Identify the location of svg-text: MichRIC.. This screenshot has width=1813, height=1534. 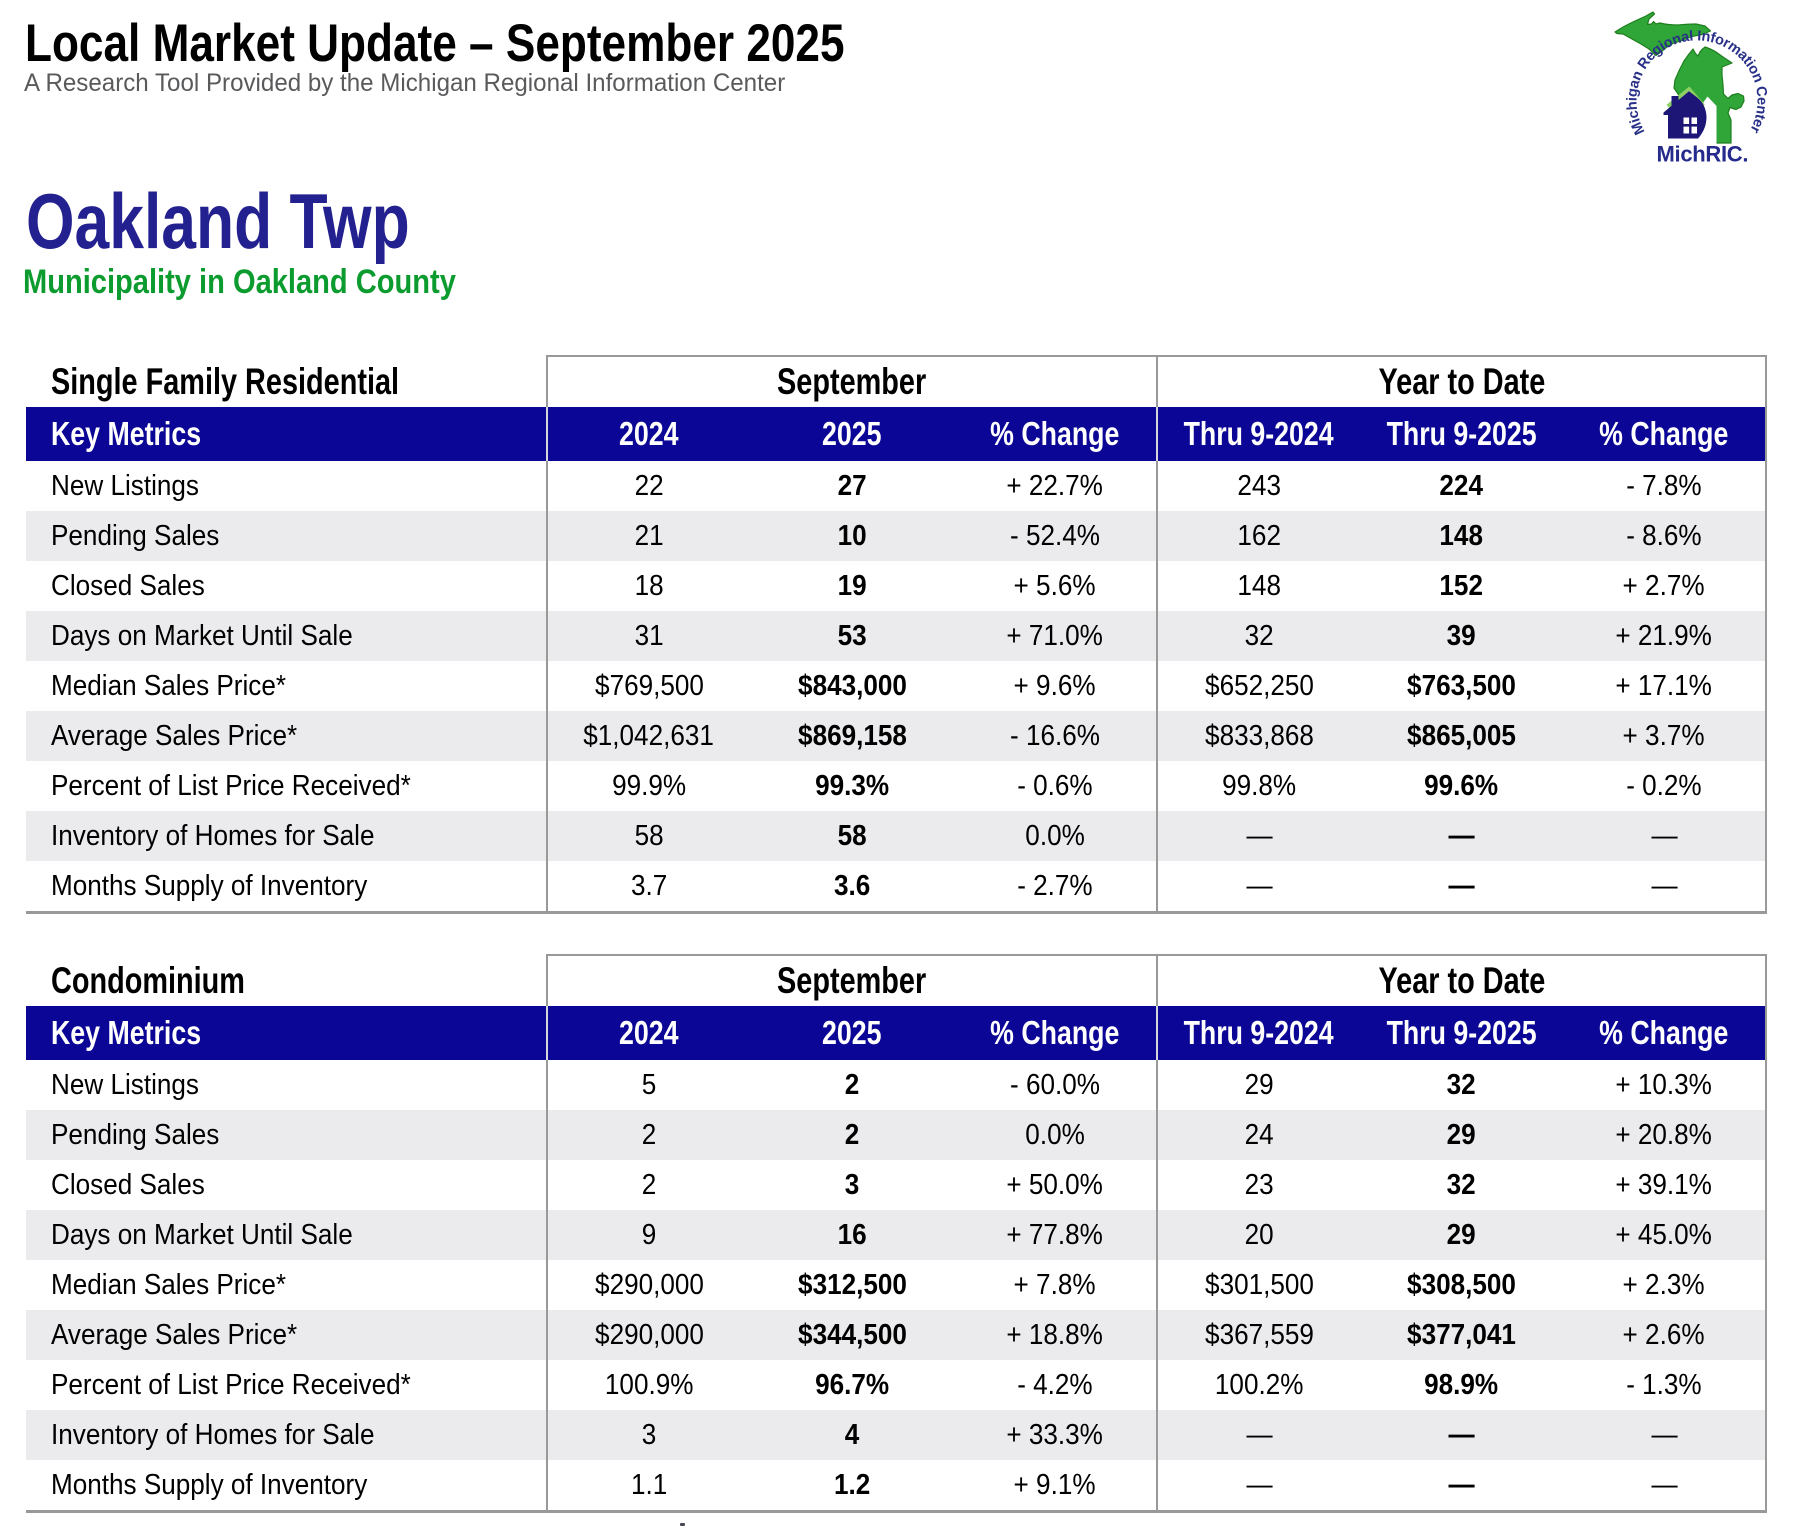
(1703, 154).